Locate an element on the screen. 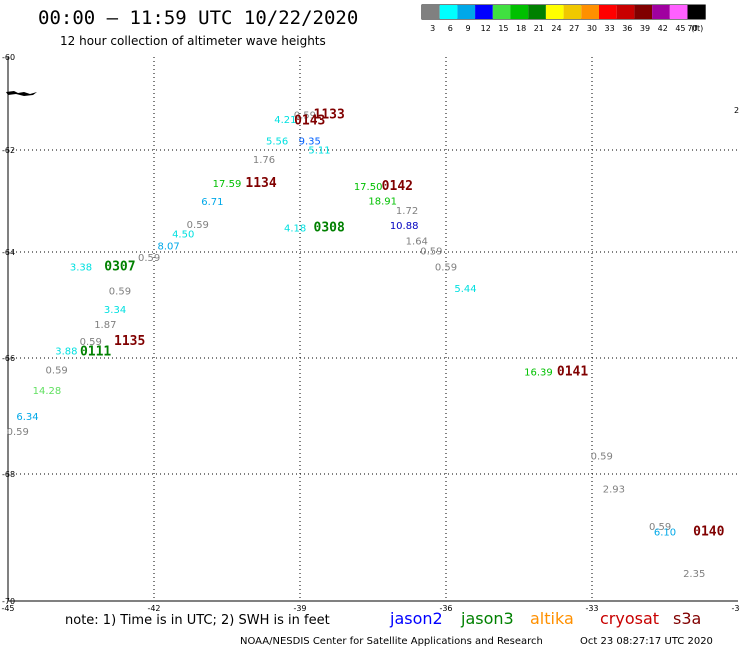 The height and width of the screenshot is (650, 740). pass-time-label: 1135 is located at coordinates (129, 341).